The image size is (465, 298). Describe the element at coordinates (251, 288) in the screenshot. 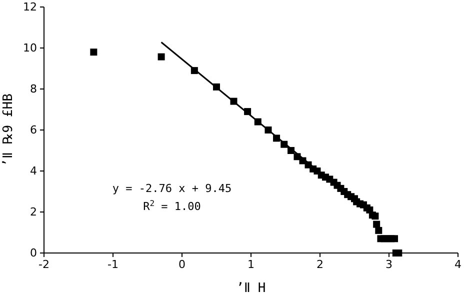

I see `x-axis-title: ʼⅡ H` at that location.